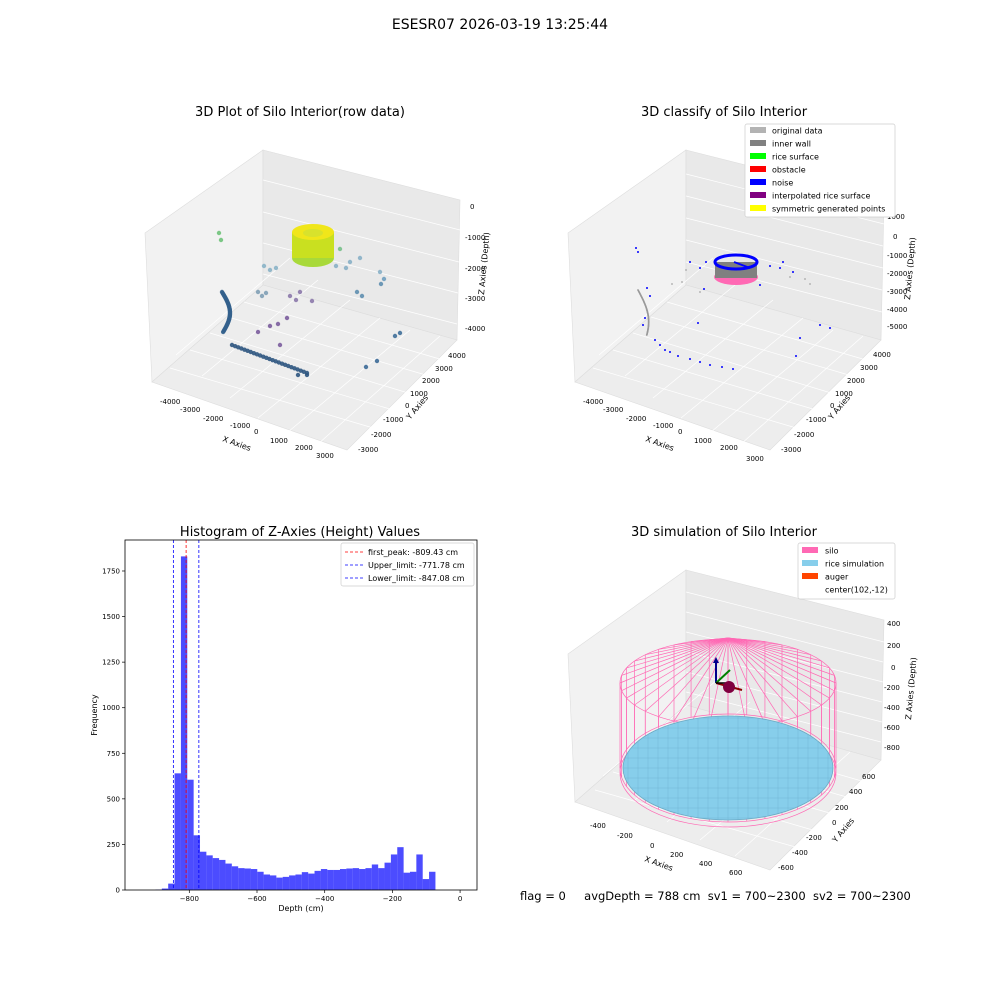 This screenshot has height=1000, width=1000. Describe the element at coordinates (475, 329) in the screenshot. I see `raw-ztick: -4000` at that location.